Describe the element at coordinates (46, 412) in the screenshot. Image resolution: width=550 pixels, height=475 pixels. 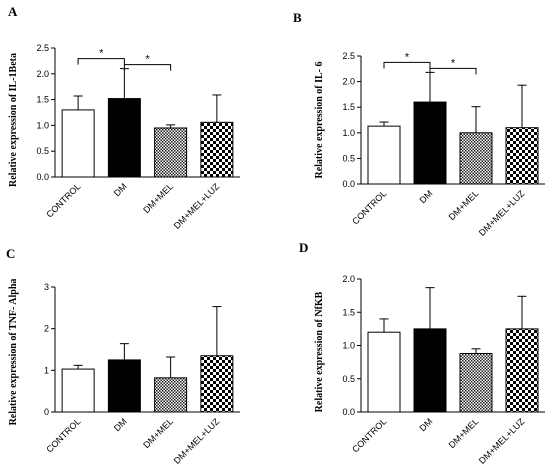
I see `y-tick-label: 0` at that location.